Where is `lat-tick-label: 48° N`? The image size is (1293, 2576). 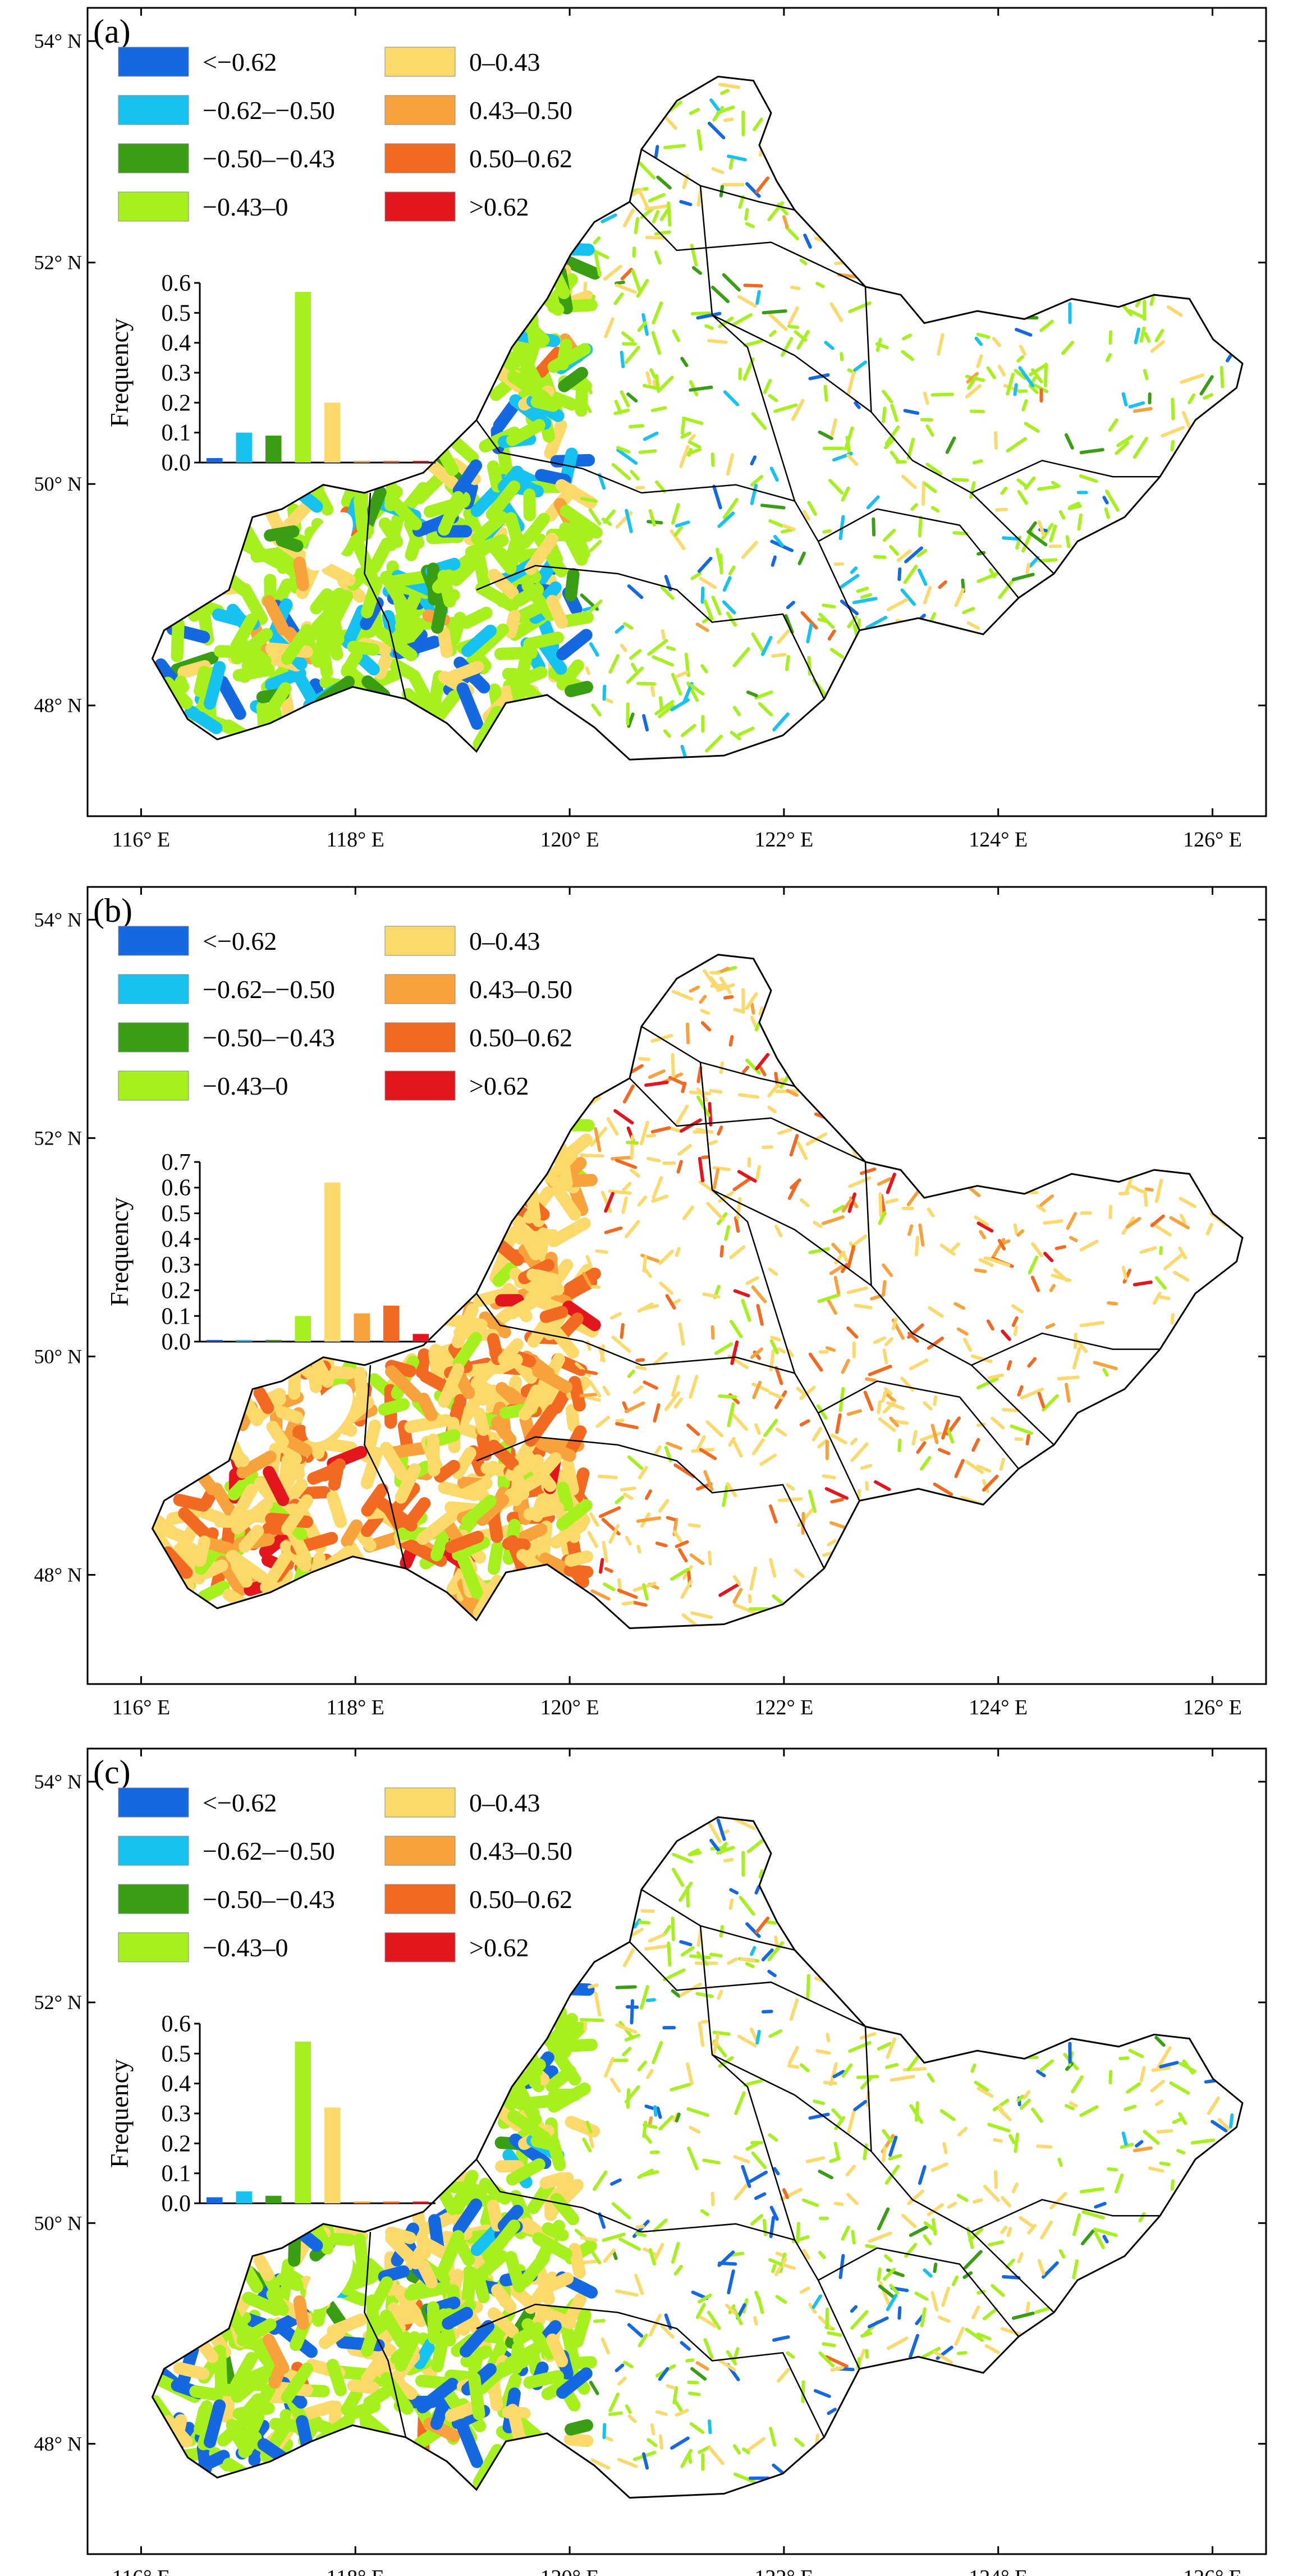
lat-tick-label: 48° N is located at coordinates (58, 2443).